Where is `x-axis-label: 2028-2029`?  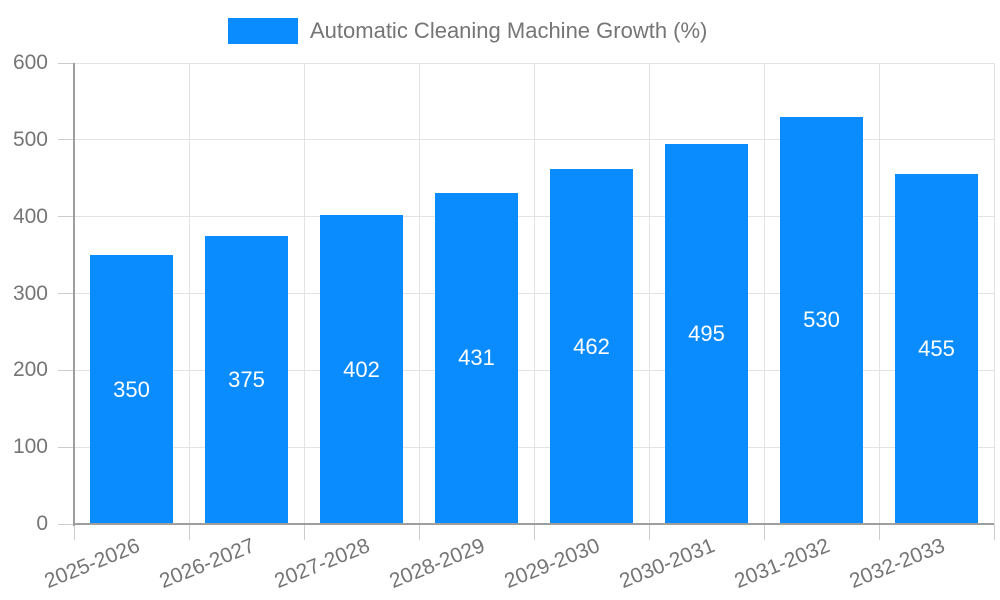
x-axis-label: 2028-2029 is located at coordinates (437, 563).